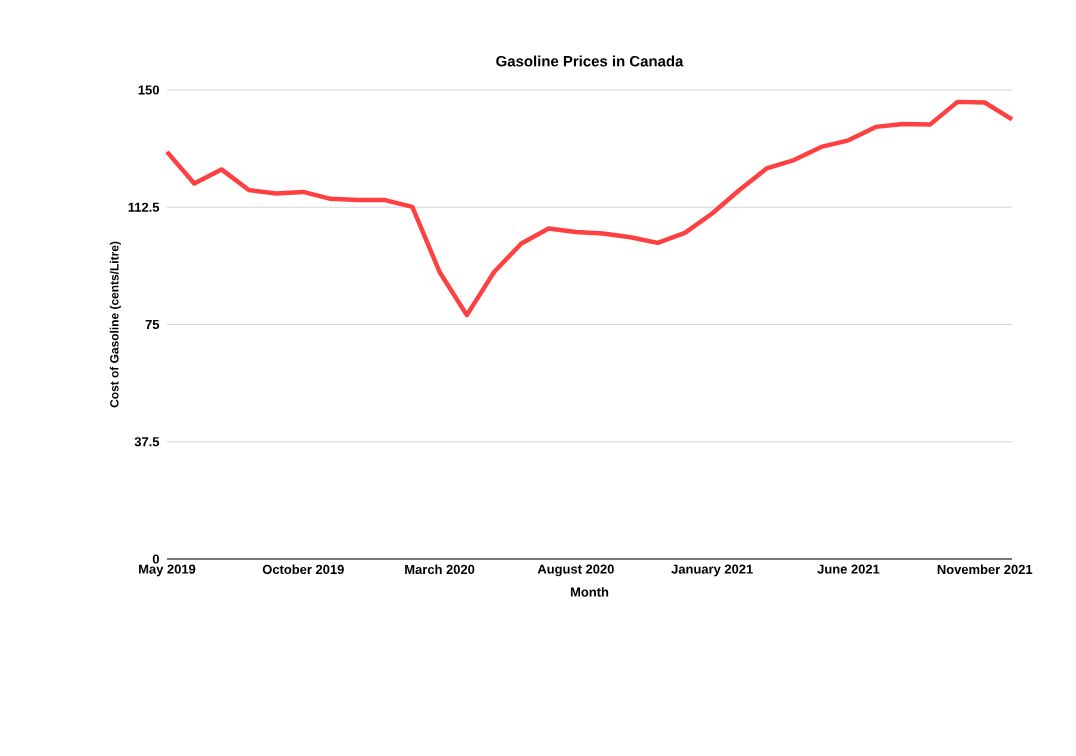 This screenshot has height=756, width=1076. I want to click on y-tick-label: 0, so click(155, 559).